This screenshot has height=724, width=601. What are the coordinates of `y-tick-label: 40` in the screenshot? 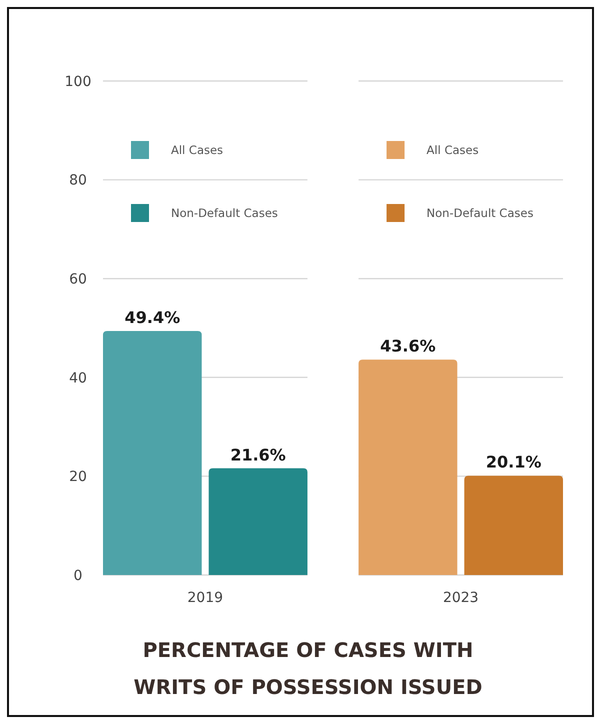 It's located at (78, 378).